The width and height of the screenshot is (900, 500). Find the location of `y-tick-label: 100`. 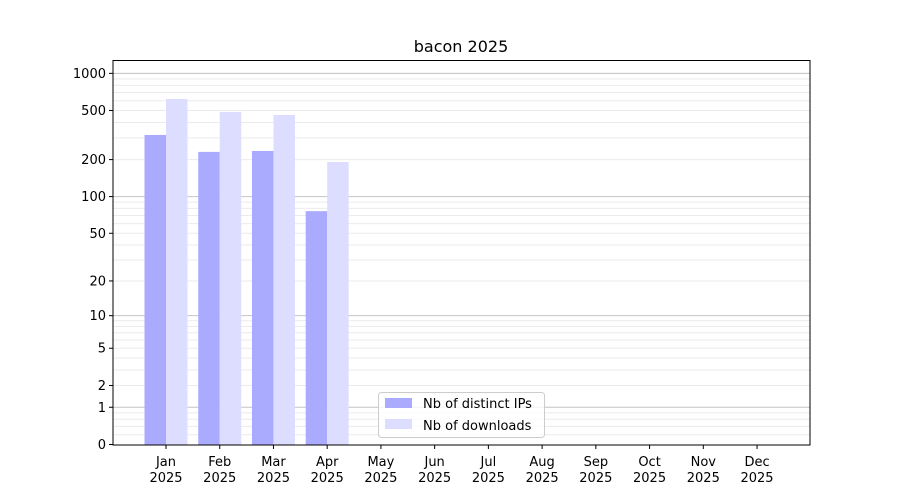

y-tick-label: 100 is located at coordinates (93, 197).